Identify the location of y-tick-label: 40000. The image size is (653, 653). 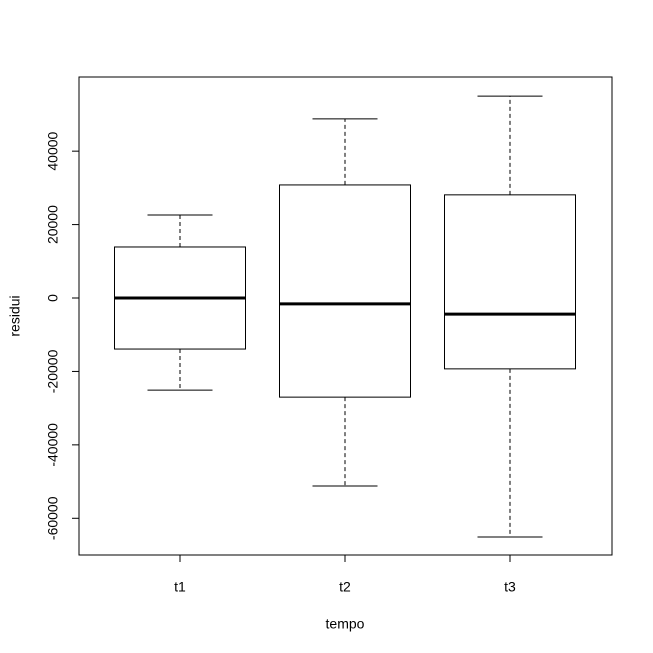
(53, 150).